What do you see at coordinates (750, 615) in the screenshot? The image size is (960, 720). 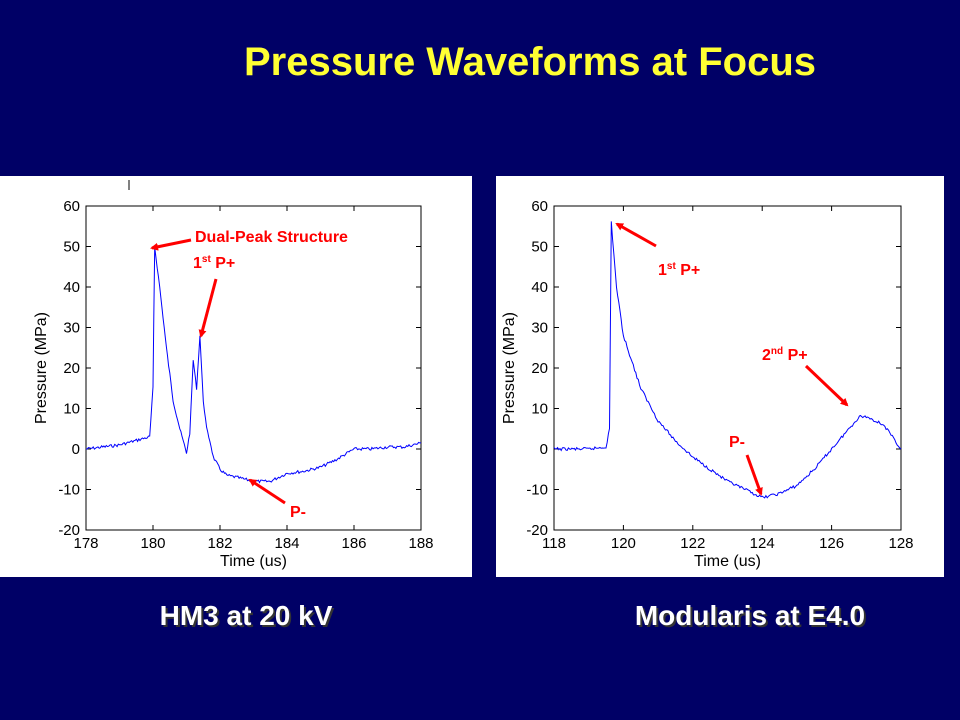 I see `caption-modularis: Modularis at E4.0` at bounding box center [750, 615].